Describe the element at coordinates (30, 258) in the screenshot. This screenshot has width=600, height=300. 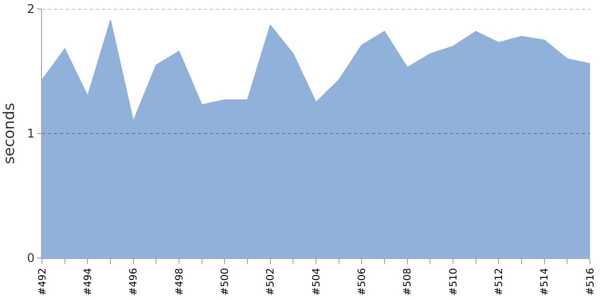
I see `y-tick-label: 0` at that location.